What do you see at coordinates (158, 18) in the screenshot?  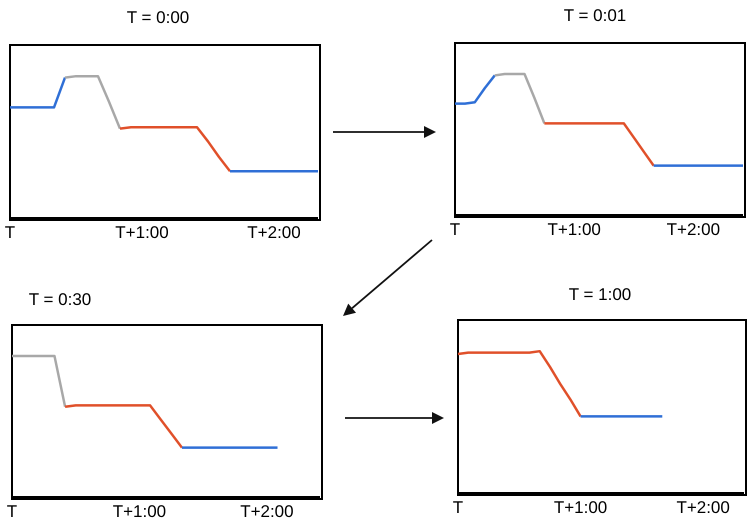 I see `chart-title: T = 0:00` at bounding box center [158, 18].